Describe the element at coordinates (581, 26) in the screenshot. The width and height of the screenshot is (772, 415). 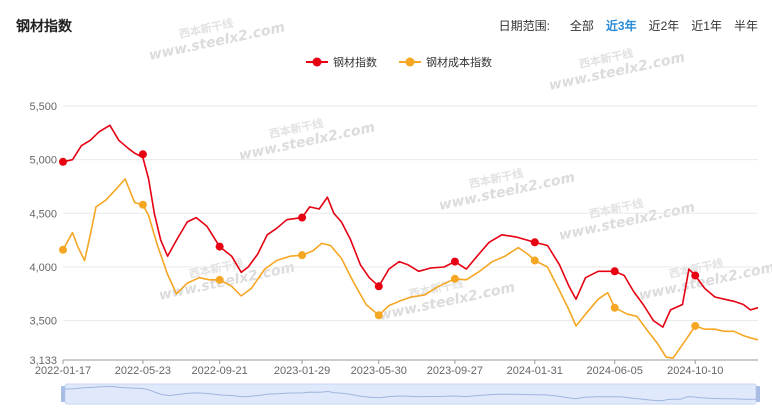
I see `range-option-all: 全部` at that location.